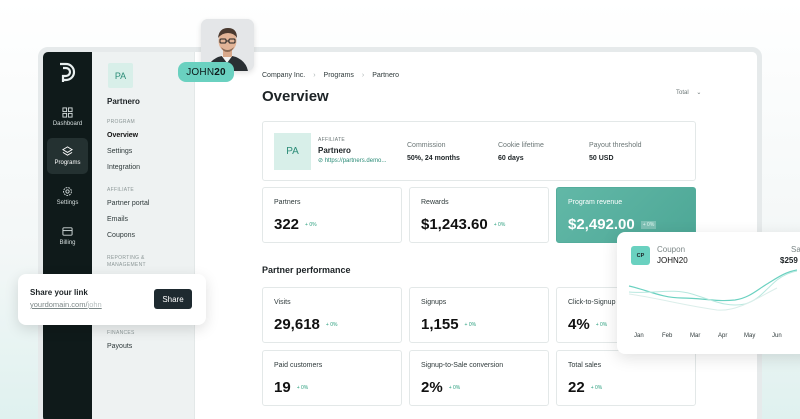 Image resolution: width=800 pixels, height=419 pixels. I want to click on breadcrumb-current: Partnero, so click(386, 75).